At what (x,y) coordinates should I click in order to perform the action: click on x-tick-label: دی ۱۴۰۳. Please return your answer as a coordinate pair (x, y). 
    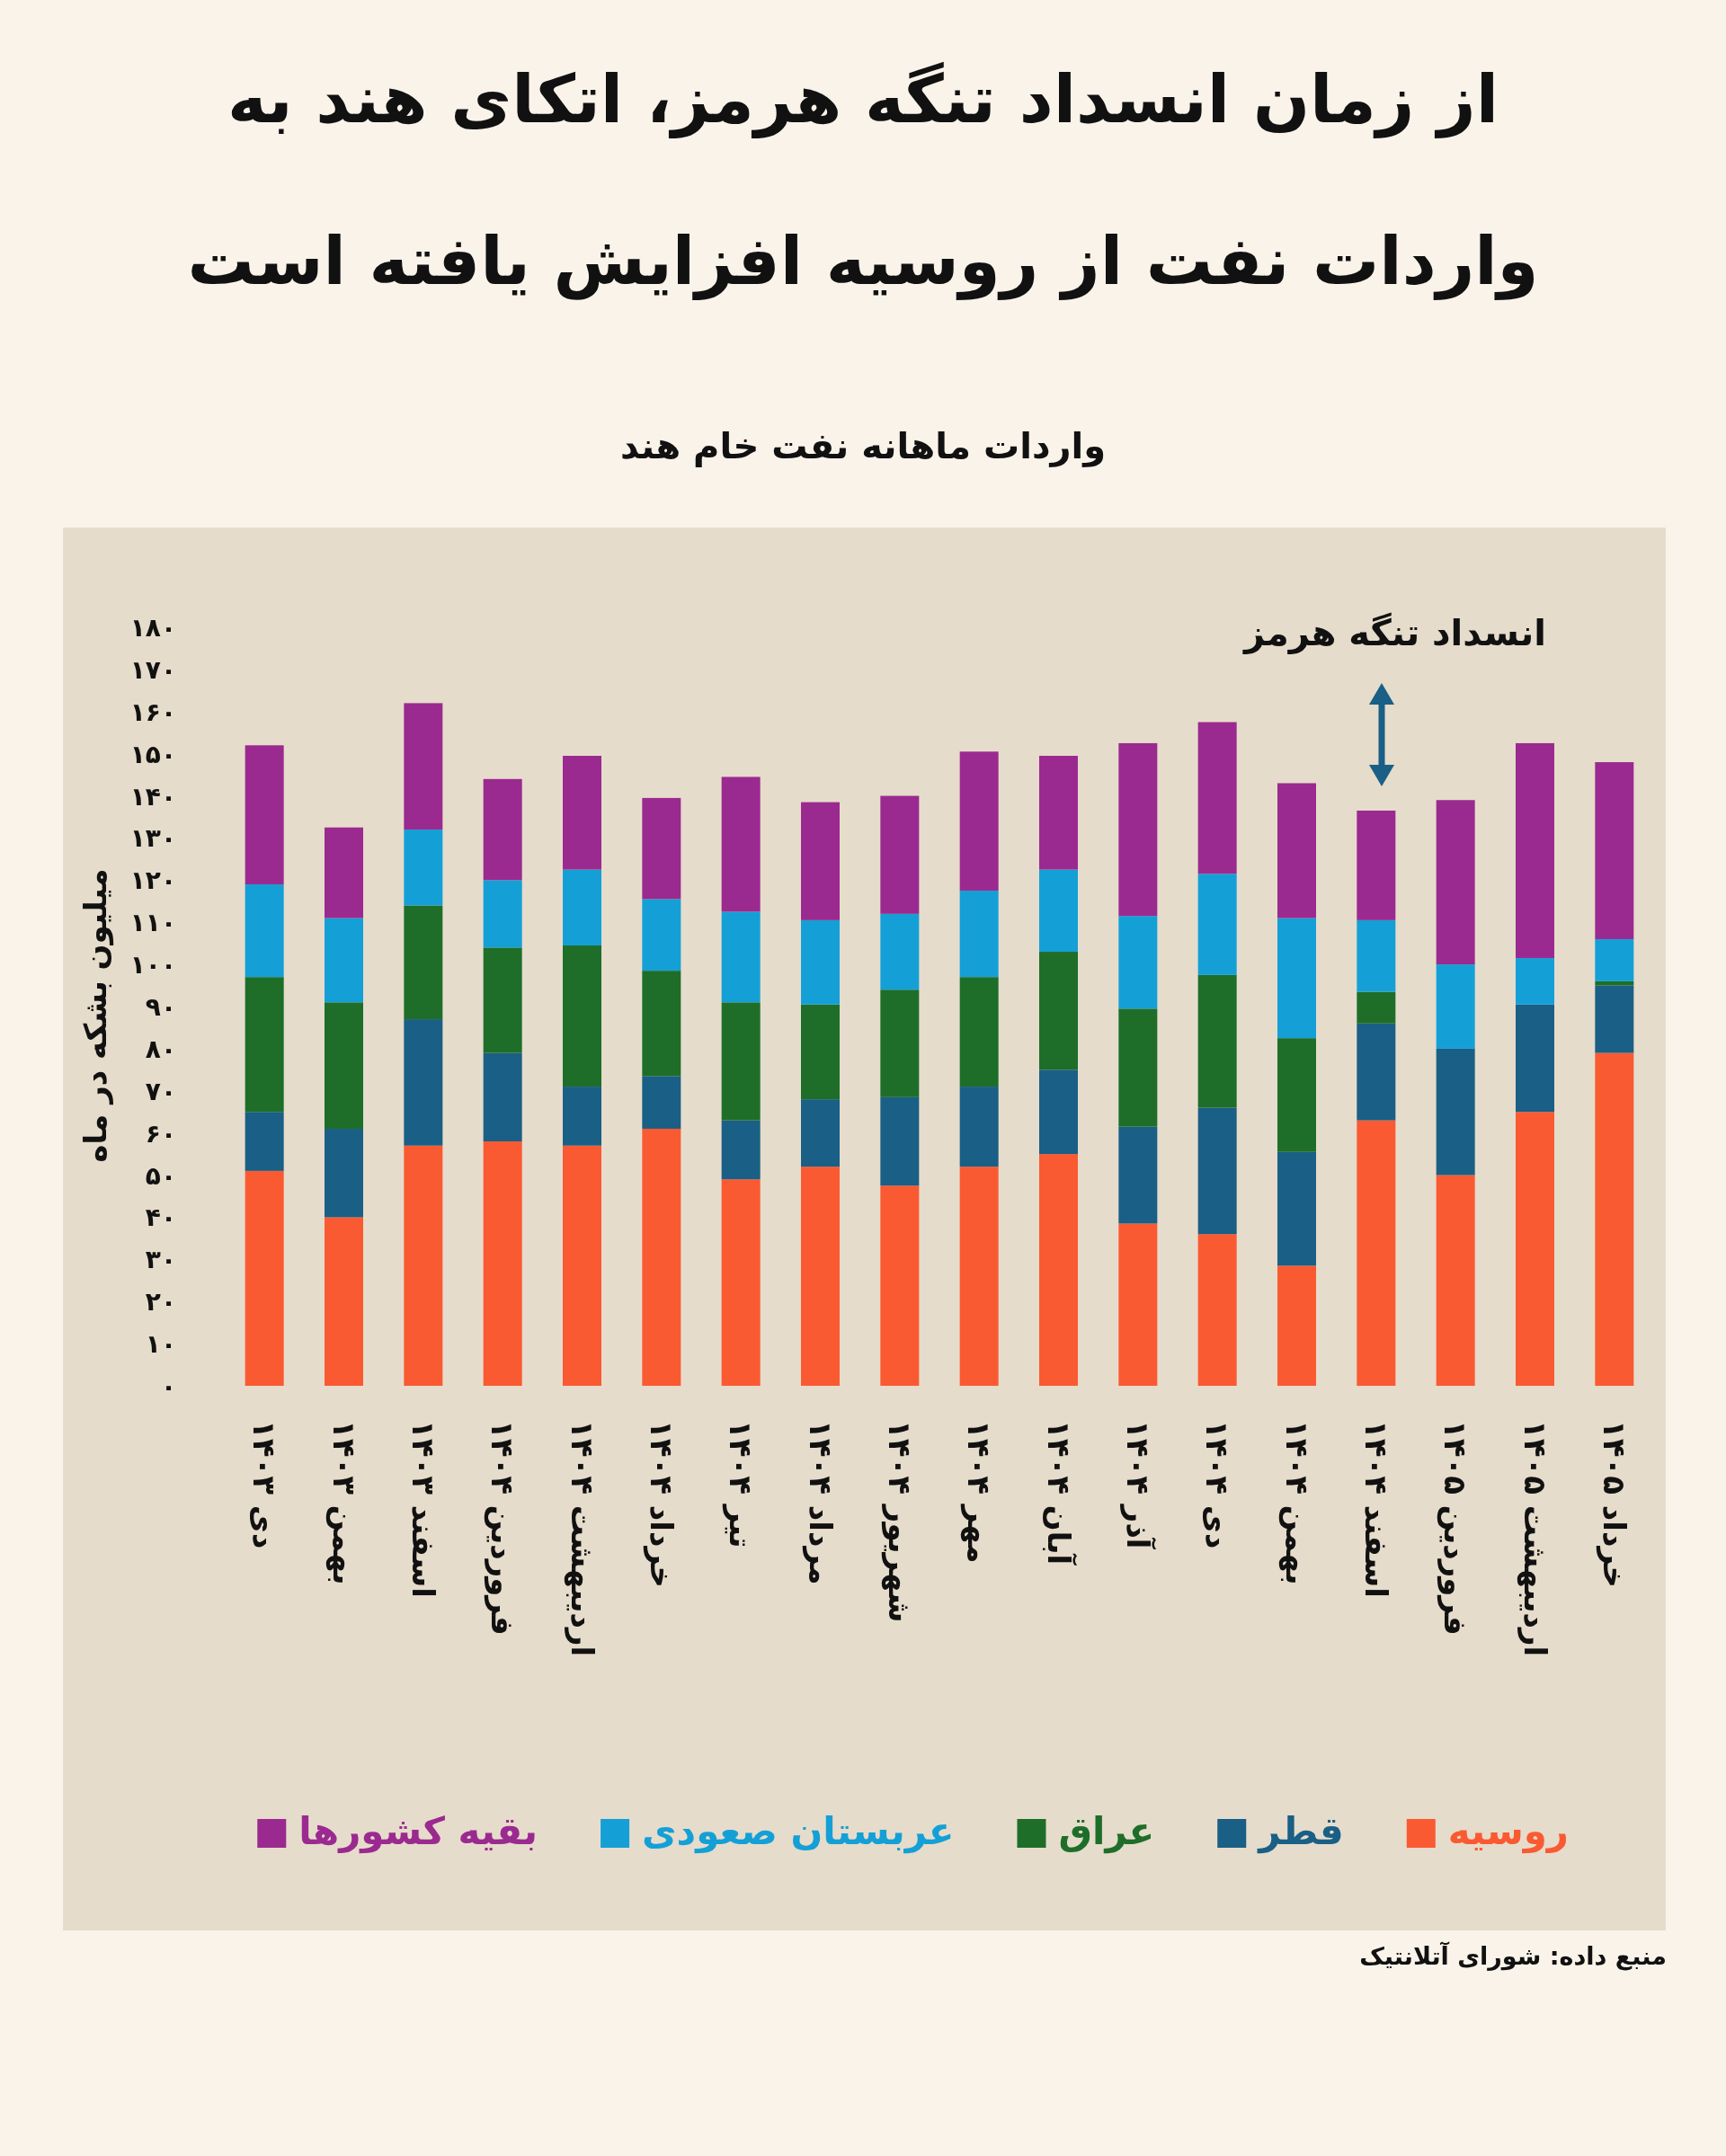
    Looking at the image, I should click on (264, 1484).